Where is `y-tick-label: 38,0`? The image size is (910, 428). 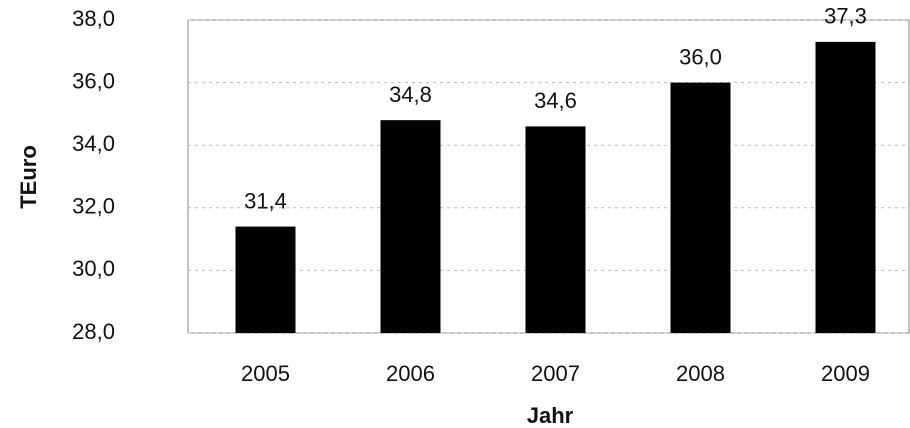 y-tick-label: 38,0 is located at coordinates (93, 18).